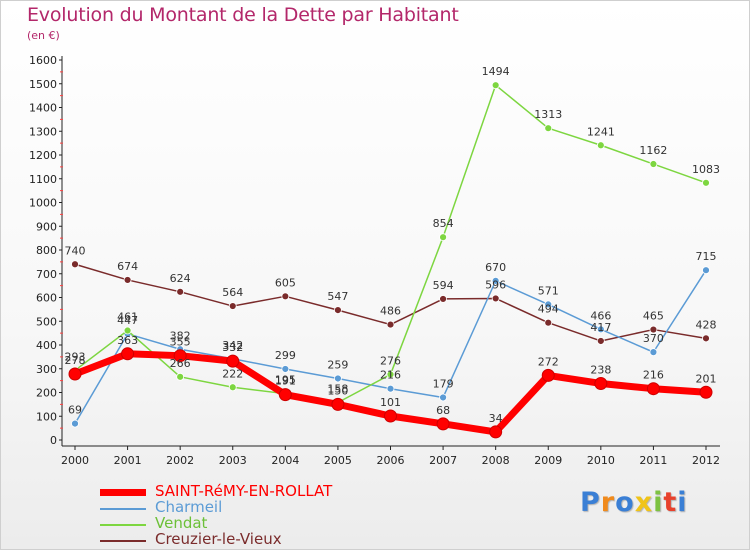 The height and width of the screenshot is (550, 750). Describe the element at coordinates (75, 356) in the screenshot. I see `data-label-vendat: 293` at that location.